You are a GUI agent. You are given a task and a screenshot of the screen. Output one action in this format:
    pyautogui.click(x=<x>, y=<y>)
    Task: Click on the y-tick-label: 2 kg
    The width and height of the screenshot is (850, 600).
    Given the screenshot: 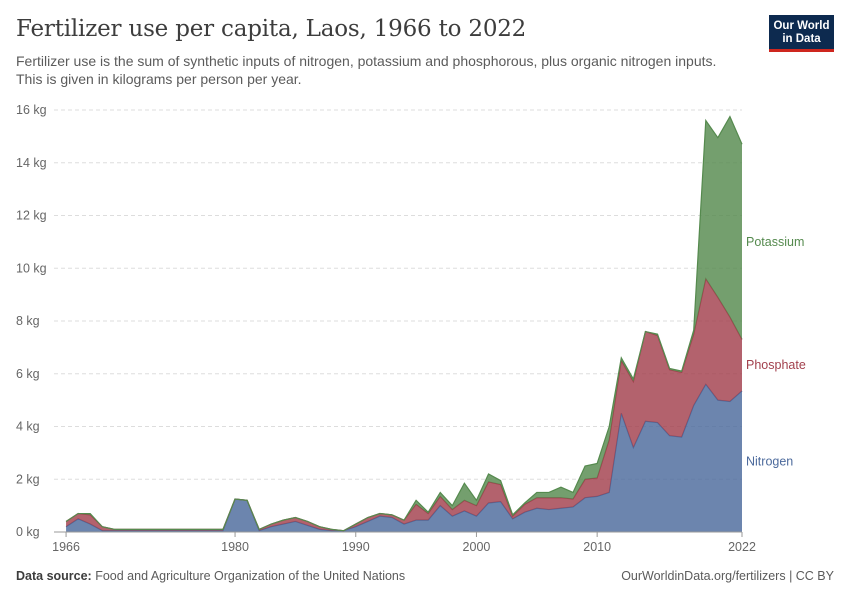 What is the action you would take?
    pyautogui.click(x=28, y=479)
    